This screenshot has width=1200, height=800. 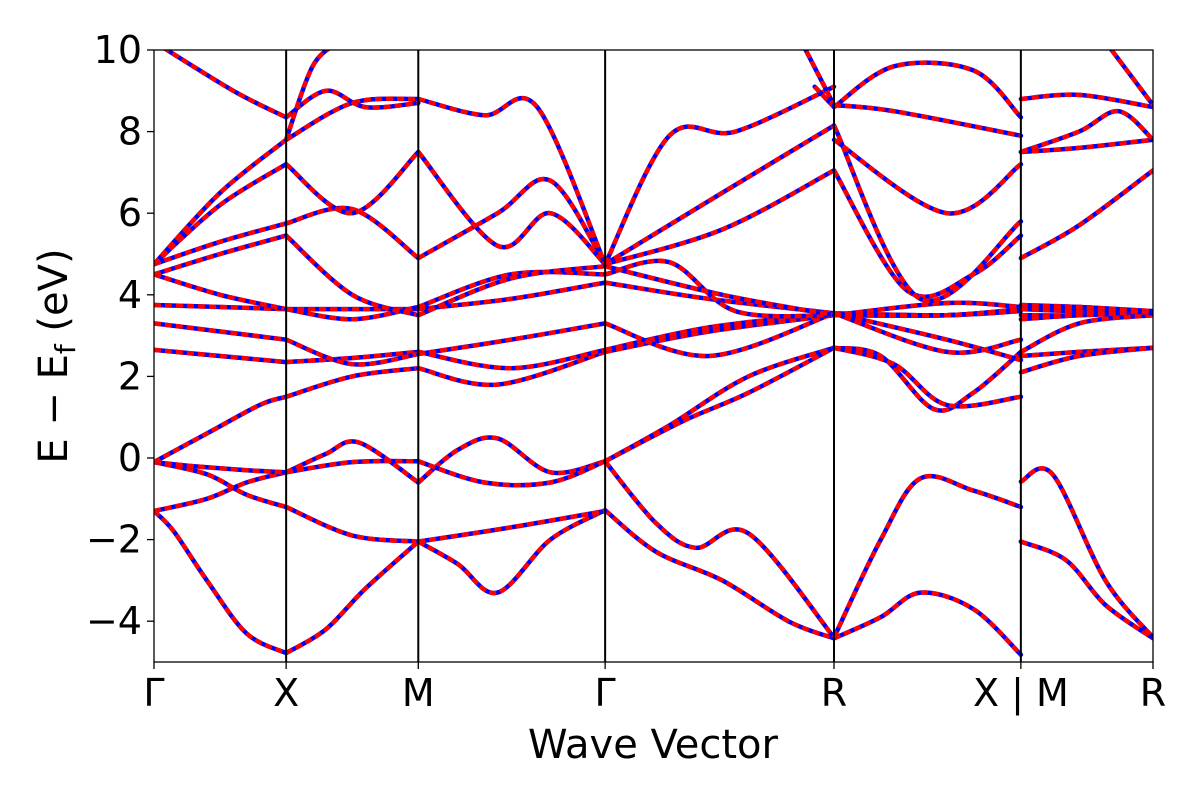 What do you see at coordinates (418, 693) in the screenshot?
I see `x-tick-label-2: M` at bounding box center [418, 693].